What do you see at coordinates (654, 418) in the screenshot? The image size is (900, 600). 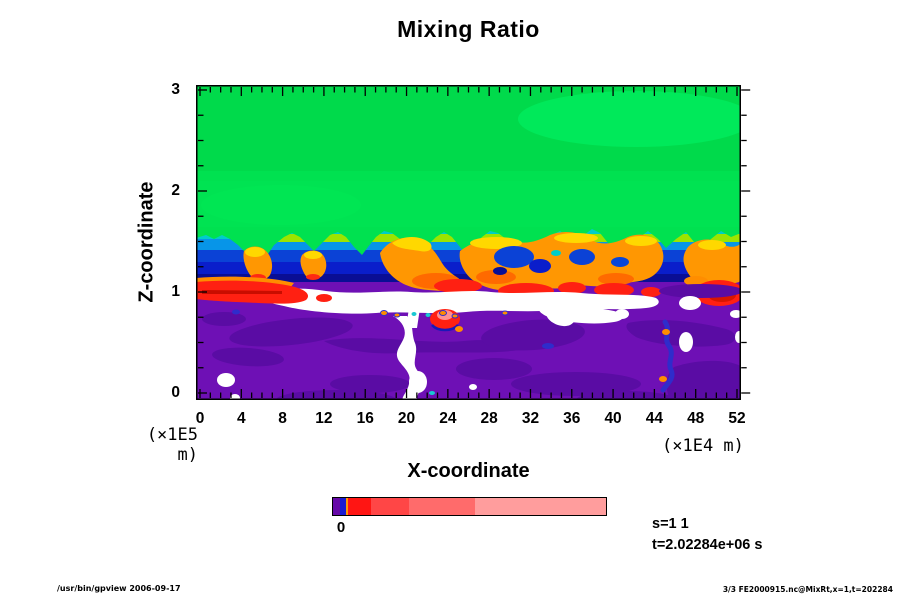 I see `x-tick-label: 44` at bounding box center [654, 418].